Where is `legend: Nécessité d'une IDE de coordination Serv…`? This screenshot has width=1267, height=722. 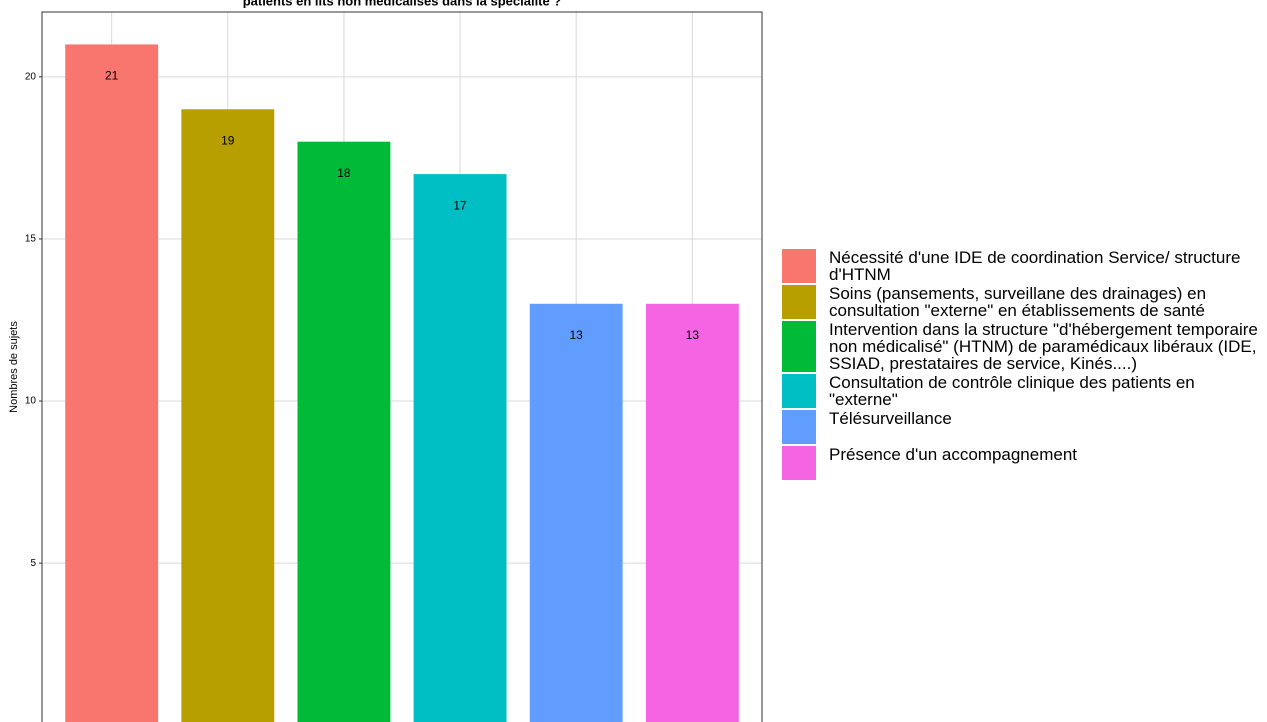
legend: Nécessité d'une IDE de coordination Serv… is located at coordinates (1024, 365).